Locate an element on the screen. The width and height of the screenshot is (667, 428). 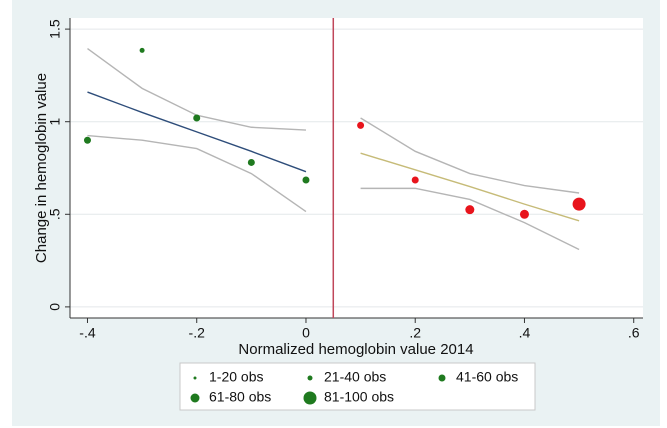
y-axis-label: Change in hemoglobin value is located at coordinates (41, 168).